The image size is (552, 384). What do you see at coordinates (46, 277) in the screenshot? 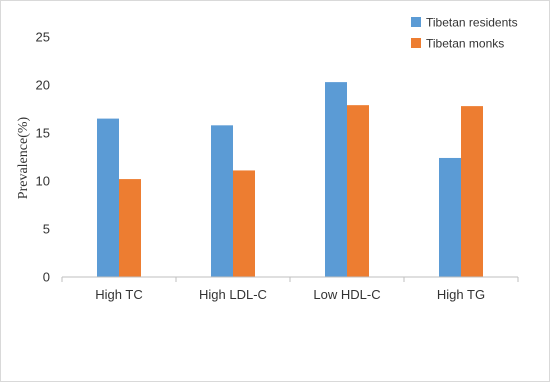
I see `y-tick-label: 0` at bounding box center [46, 277].